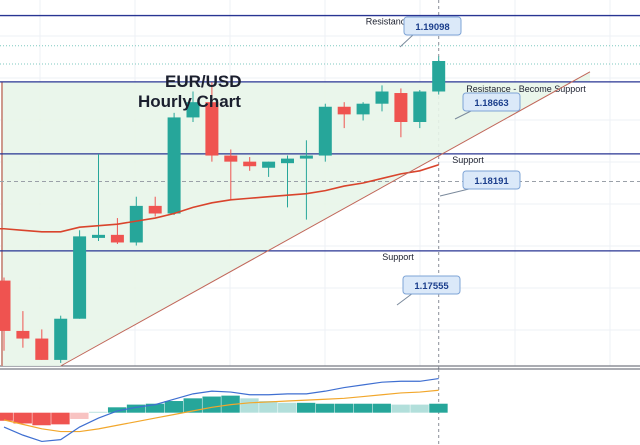 The height and width of the screenshot is (445, 640). Describe the element at coordinates (388, 22) in the screenshot. I see `level-label: Resistance` at that location.